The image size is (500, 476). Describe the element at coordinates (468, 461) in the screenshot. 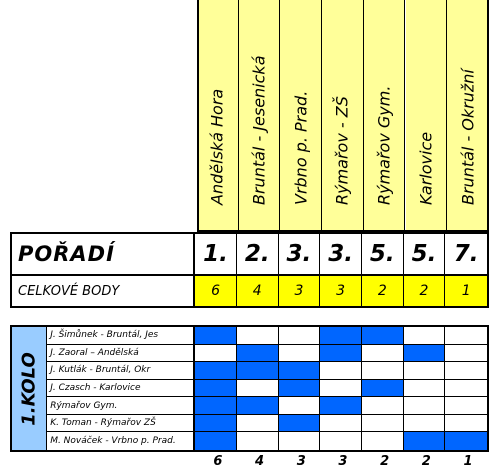

I see `round-total: 1` at that location.